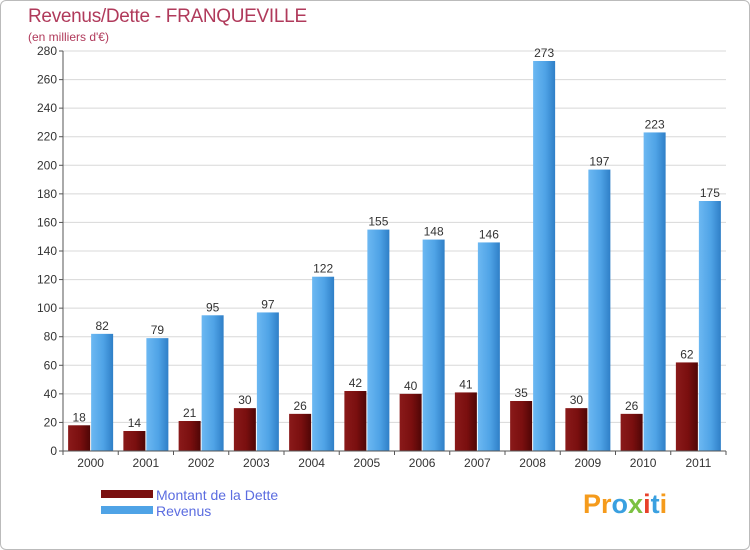 The image size is (750, 550). What do you see at coordinates (599, 162) in the screenshot?
I see `data-label-revenus-2009: 197` at bounding box center [599, 162].